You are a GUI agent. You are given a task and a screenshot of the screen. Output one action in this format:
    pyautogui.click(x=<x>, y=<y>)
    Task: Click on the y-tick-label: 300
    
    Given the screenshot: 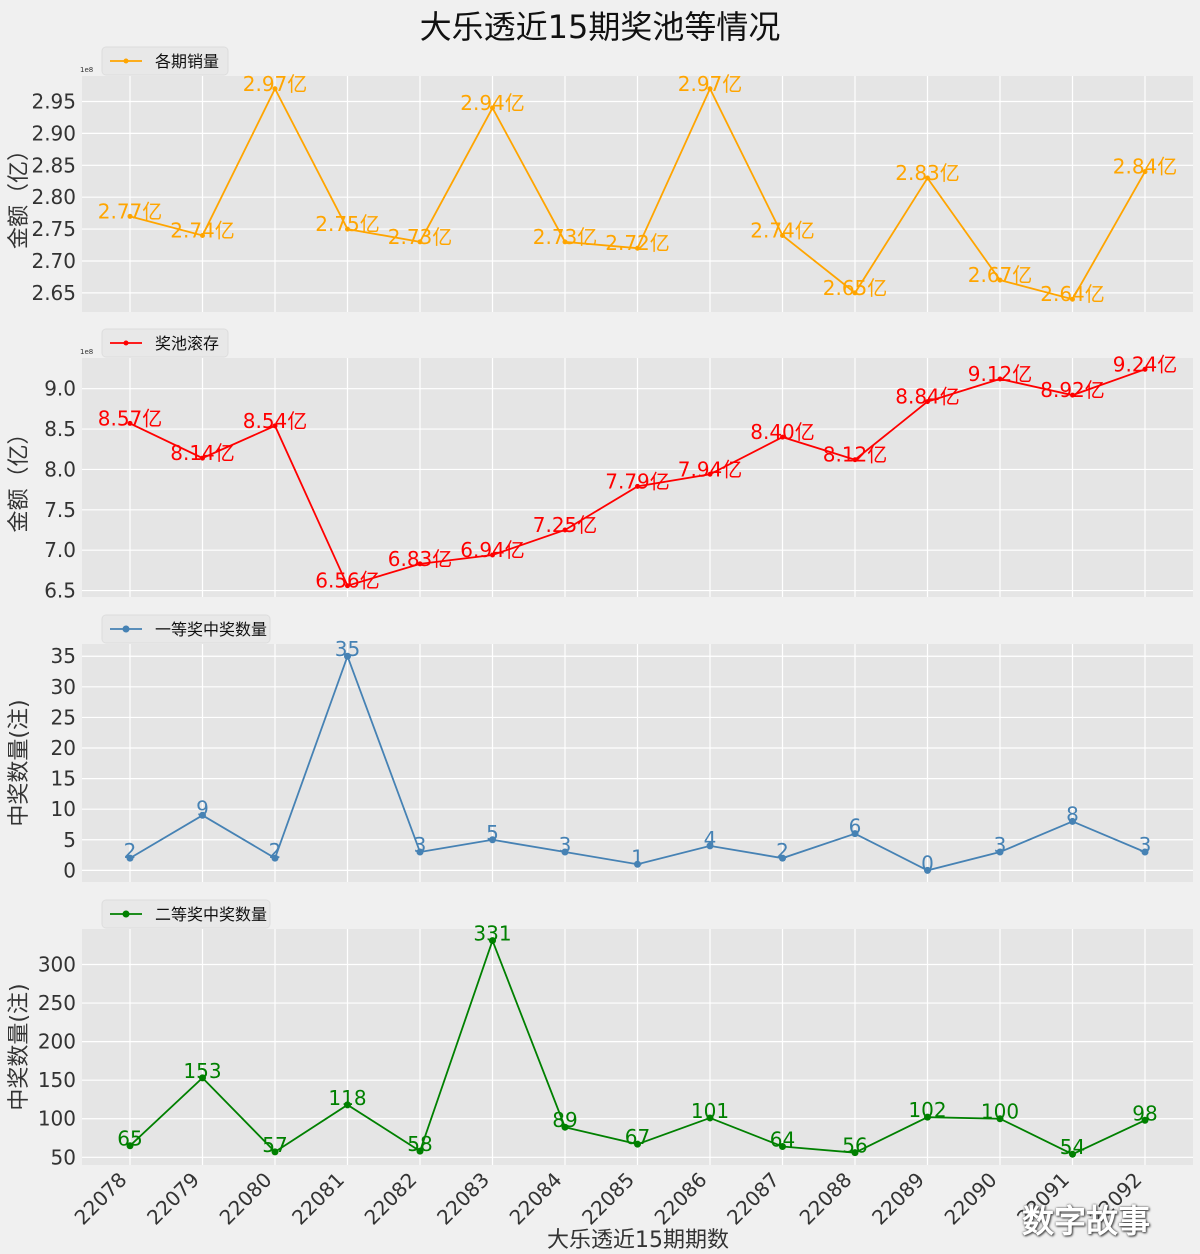 What is the action you would take?
    pyautogui.click(x=57, y=964)
    